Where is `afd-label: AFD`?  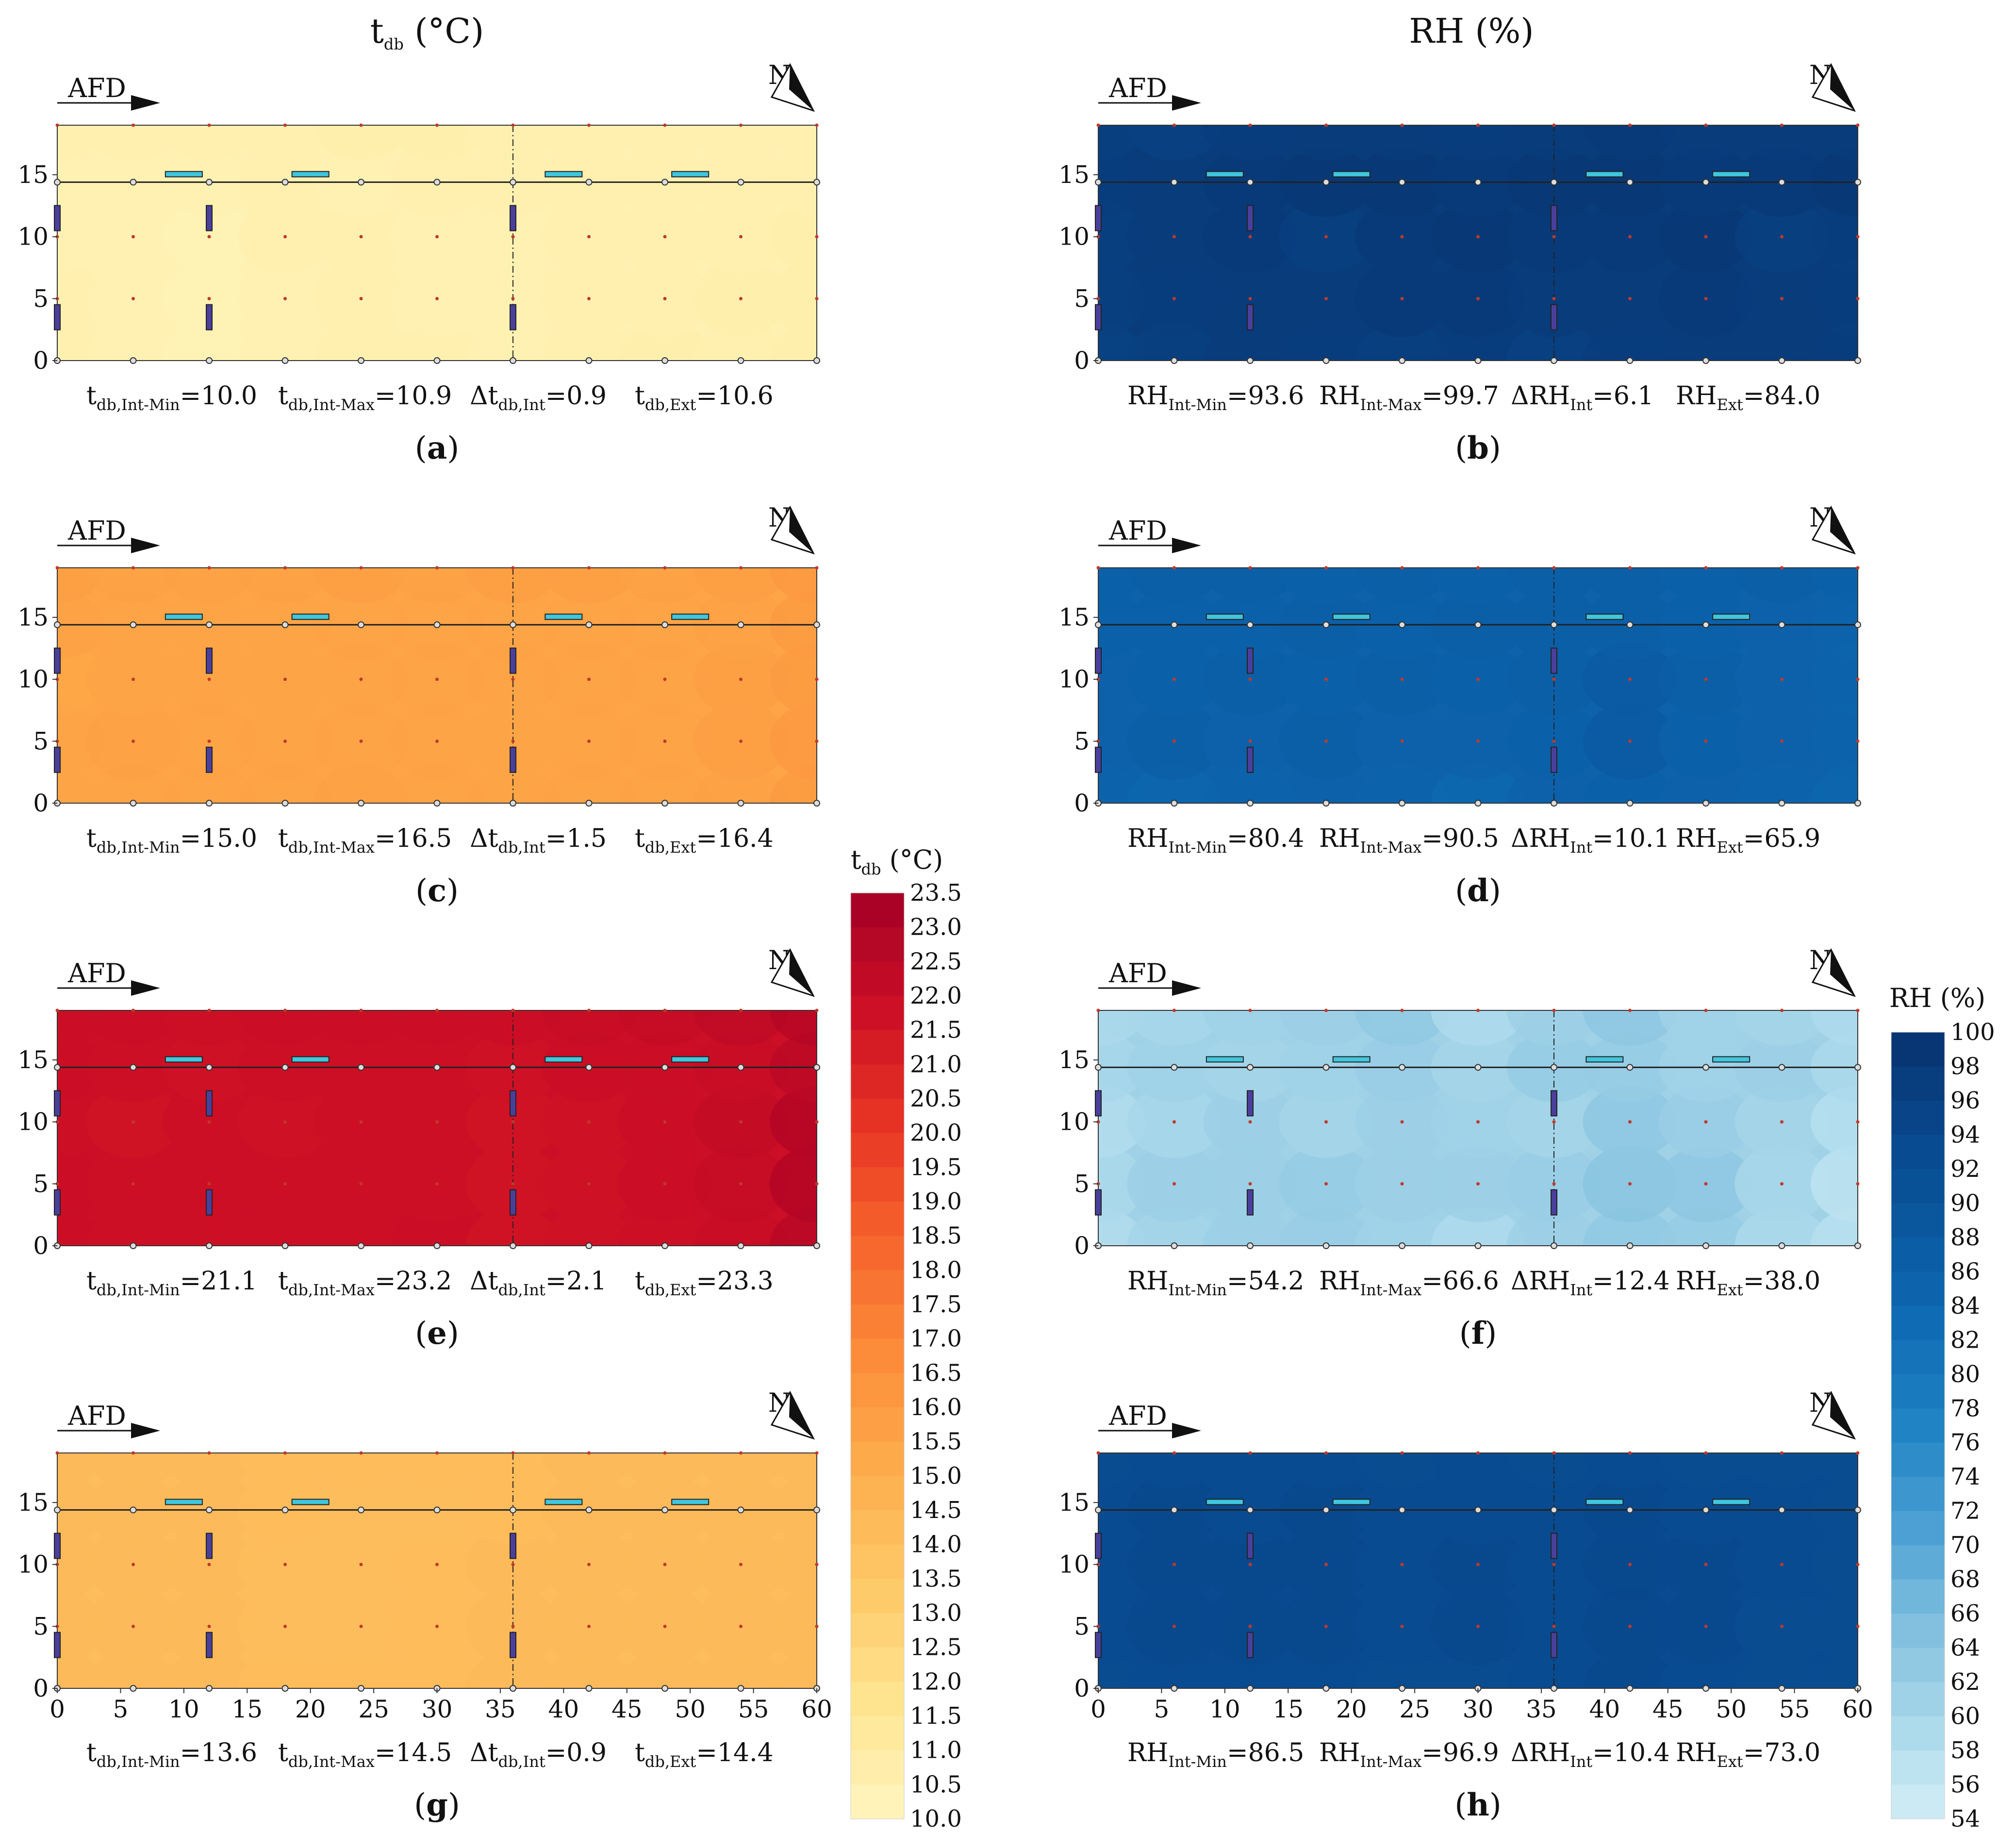
afd-label: AFD is located at coordinates (96, 530).